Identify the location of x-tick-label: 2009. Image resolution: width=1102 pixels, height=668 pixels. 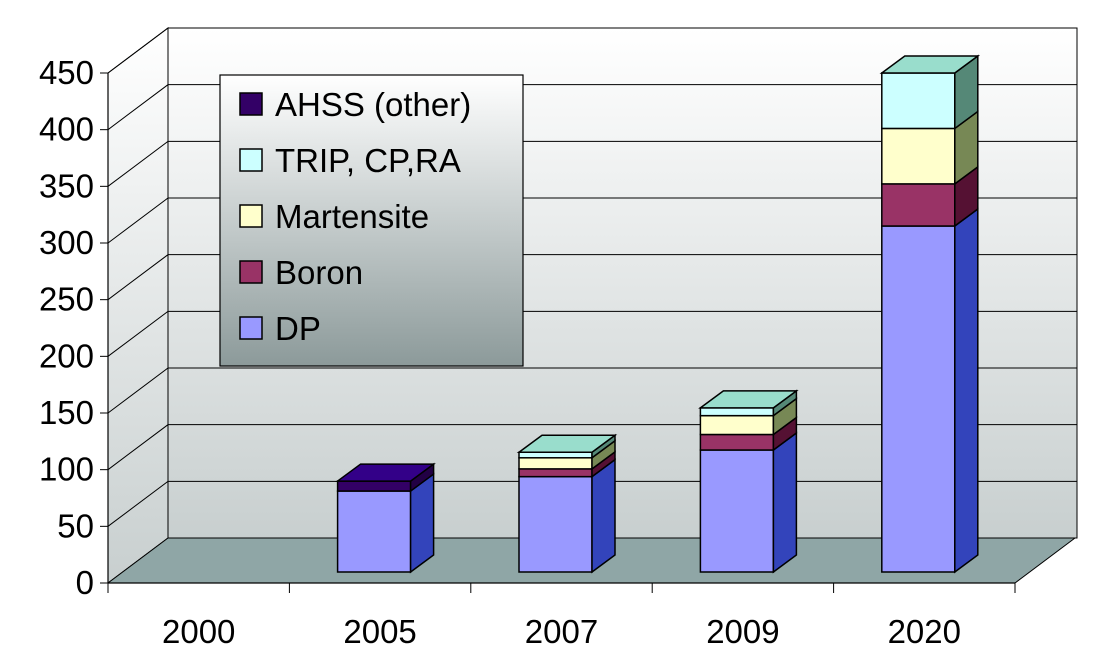
(742, 631).